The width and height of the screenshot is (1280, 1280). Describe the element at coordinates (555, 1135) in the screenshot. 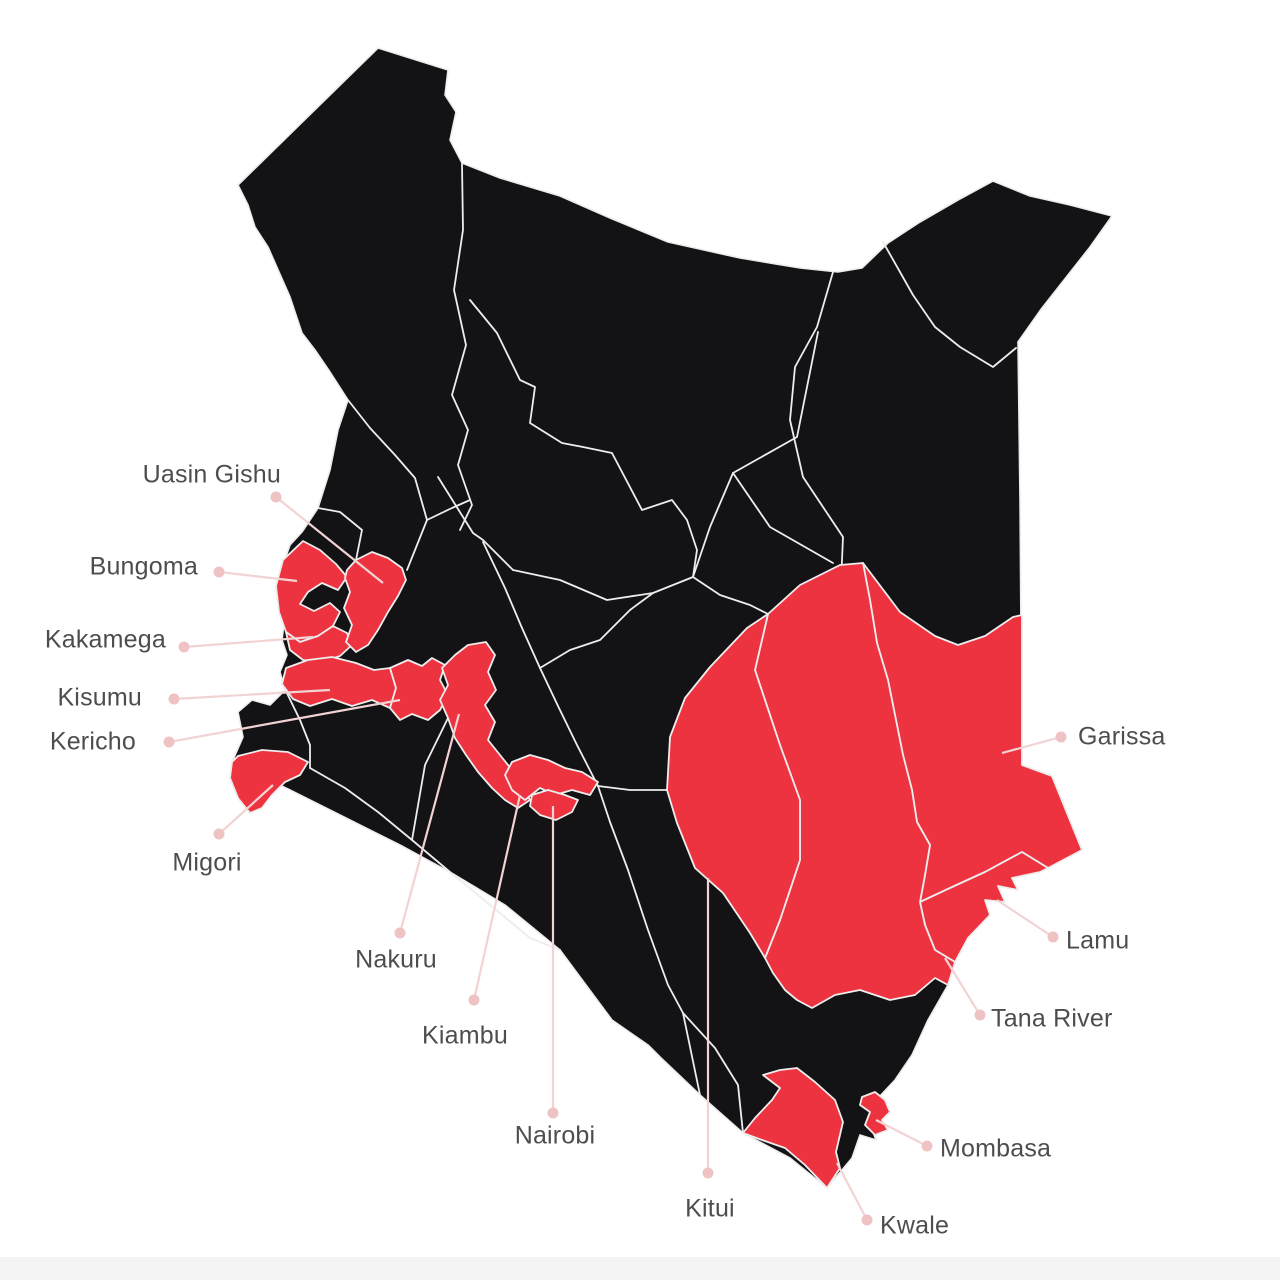

I see `label-nairobi: Nairobi` at that location.